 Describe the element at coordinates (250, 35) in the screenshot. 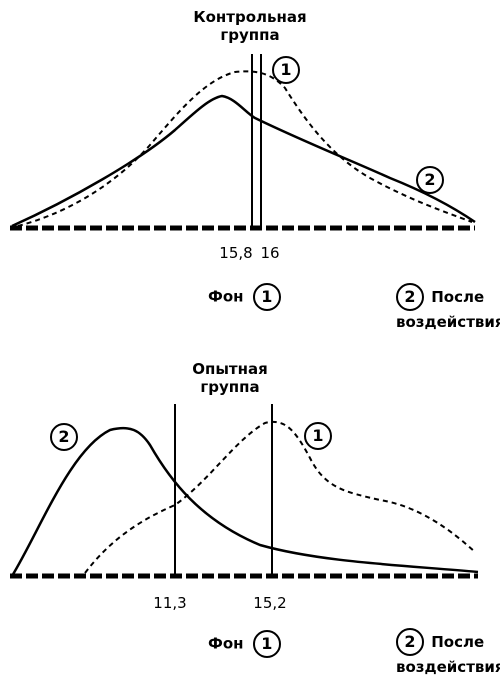

I see `control-title-line2: группа` at that location.